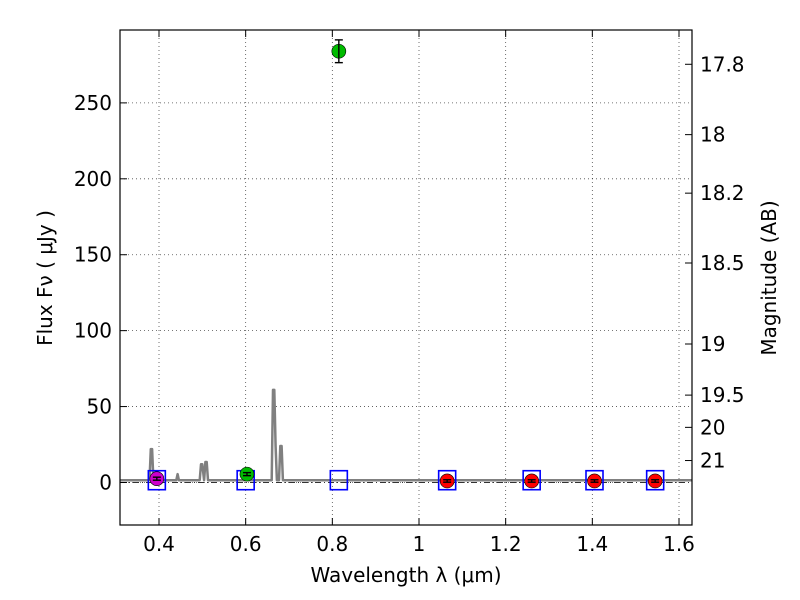  Describe the element at coordinates (419, 544) in the screenshot. I see `x-tick-label: 1` at that location.